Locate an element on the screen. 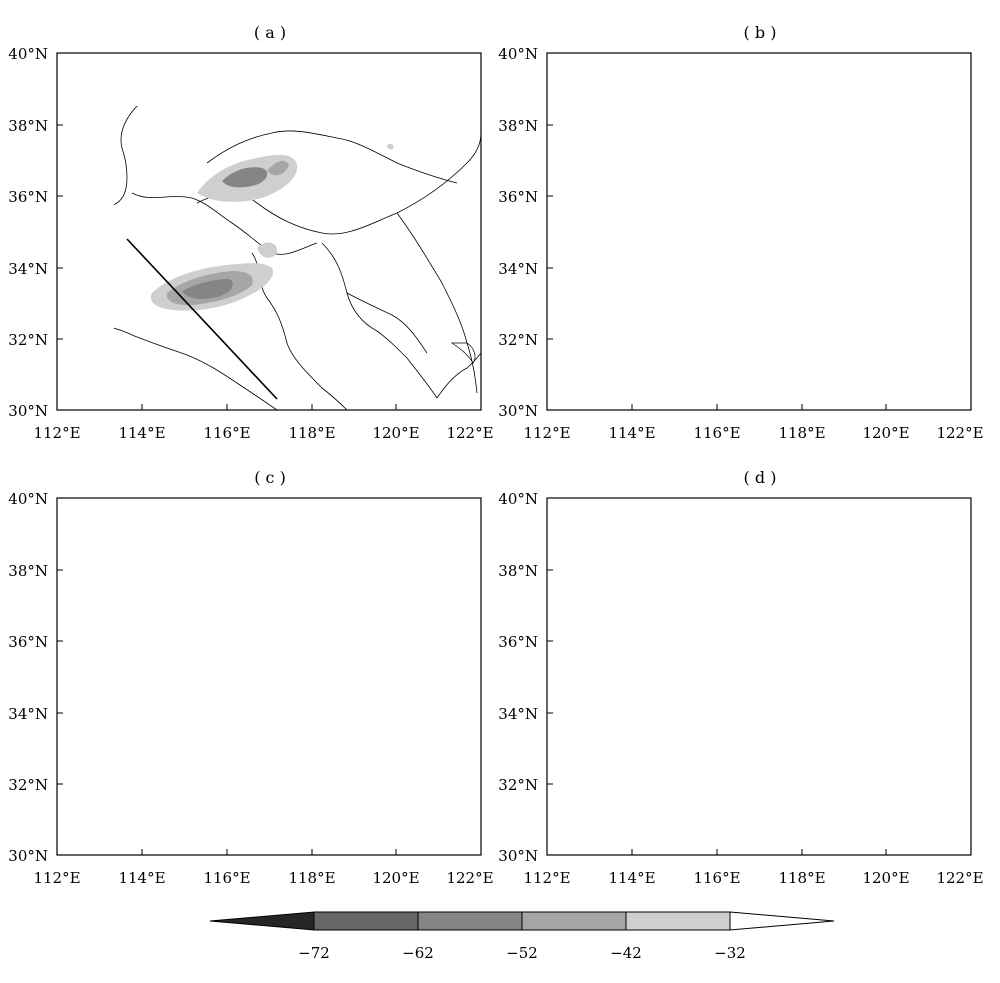 This screenshot has height=983, width=1000. panel-label-d: ( d ) is located at coordinates (760, 477).